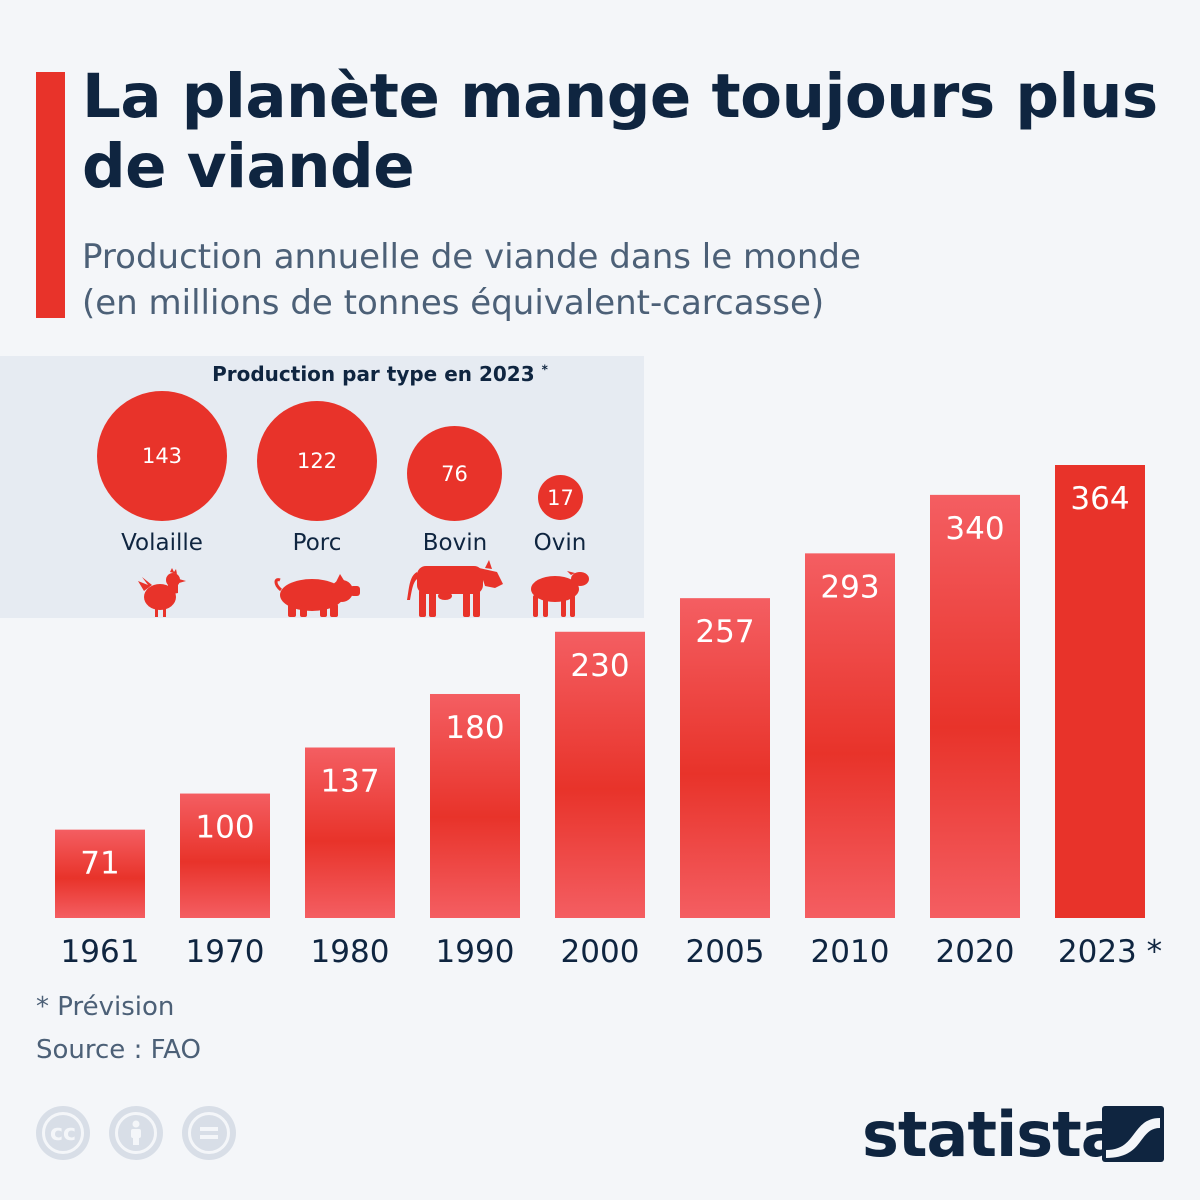 This screenshot has width=1200, height=1200. What do you see at coordinates (105, 1007) in the screenshot?
I see `forecast-note: * Prévision` at bounding box center [105, 1007].